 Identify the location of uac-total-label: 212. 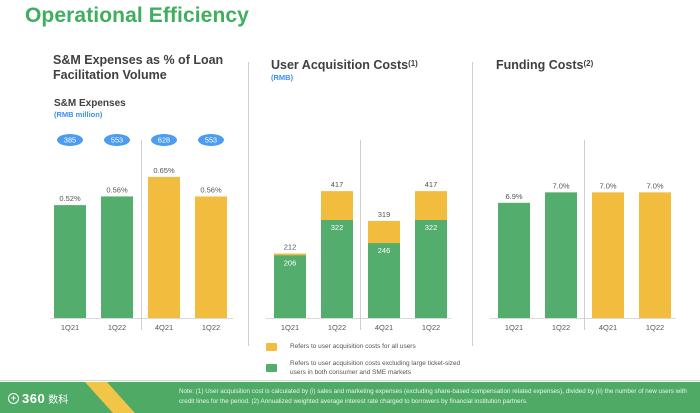
(290, 246).